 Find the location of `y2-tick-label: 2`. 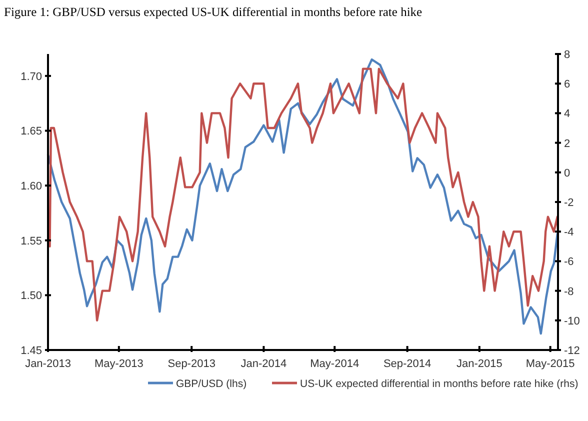

y2-tick-label: 2 is located at coordinates (567, 144).